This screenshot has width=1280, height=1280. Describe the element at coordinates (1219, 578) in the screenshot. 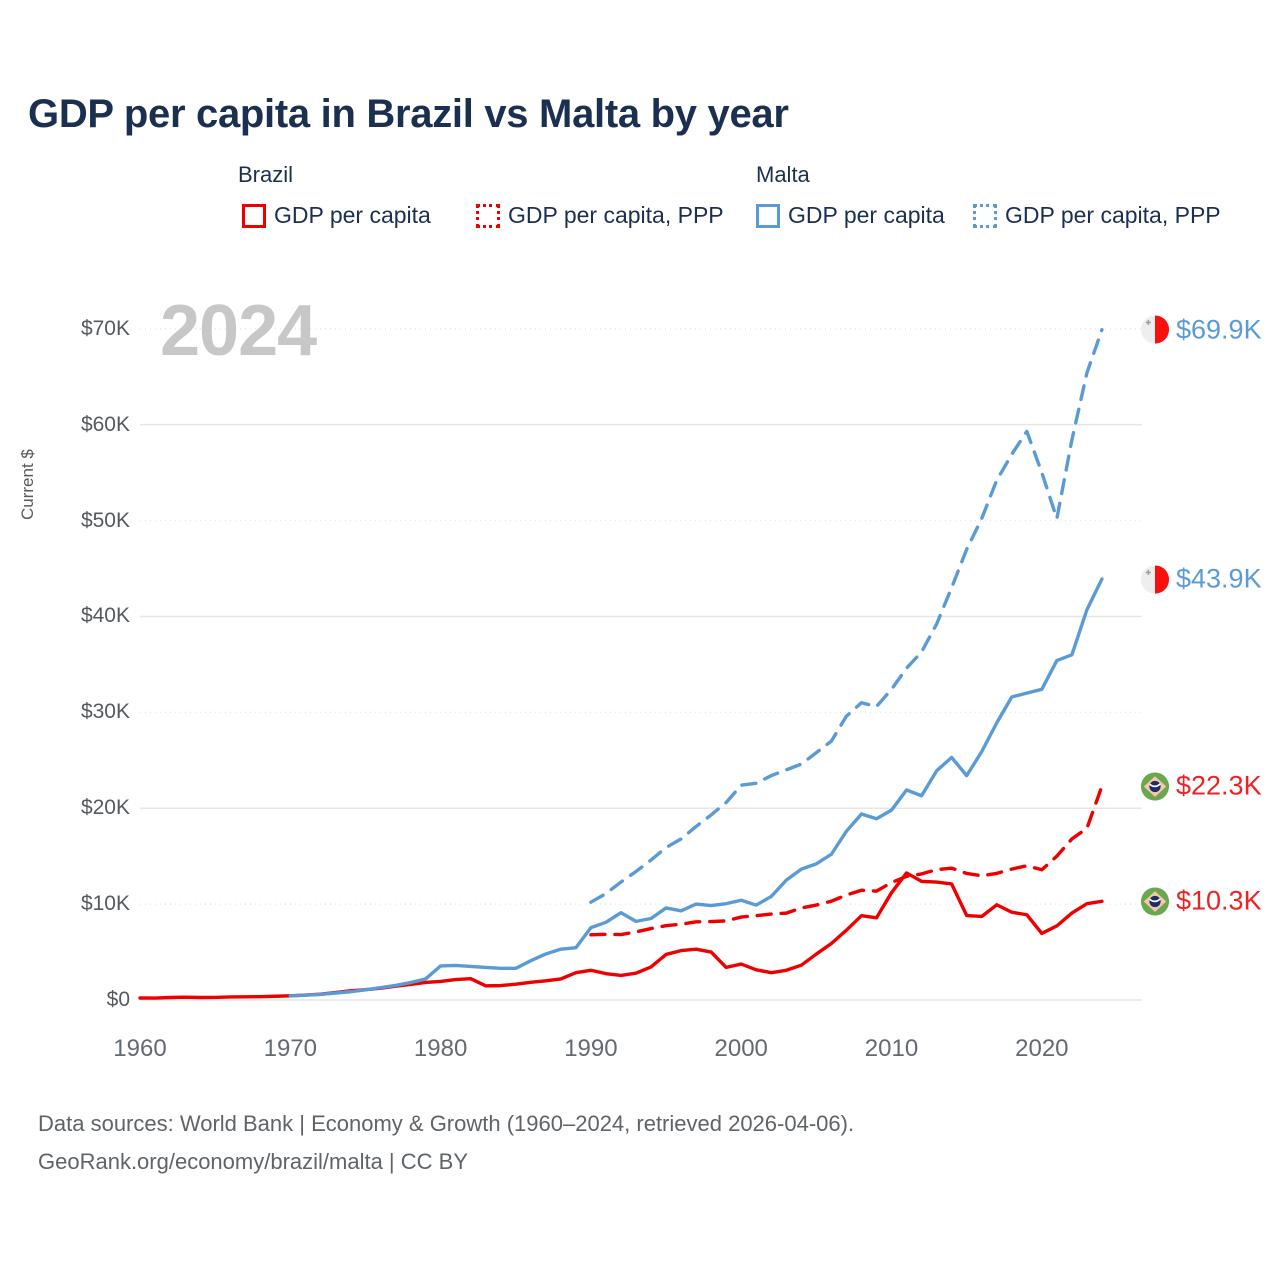

I see `end-label-value: $43.9K` at that location.